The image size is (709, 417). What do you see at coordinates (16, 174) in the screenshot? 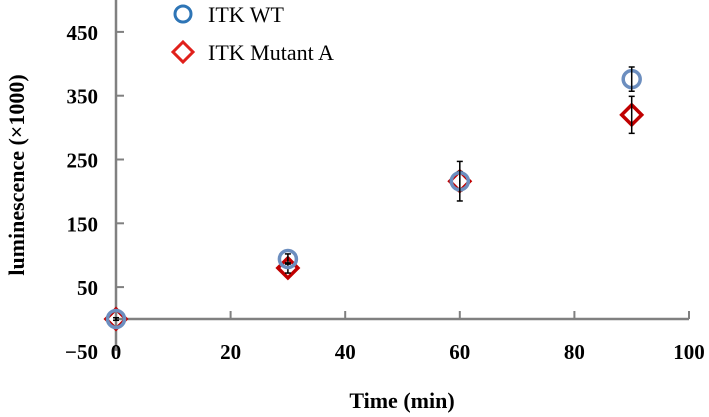
I see `y-axis-title: luminescence (×1000)` at bounding box center [16, 174].